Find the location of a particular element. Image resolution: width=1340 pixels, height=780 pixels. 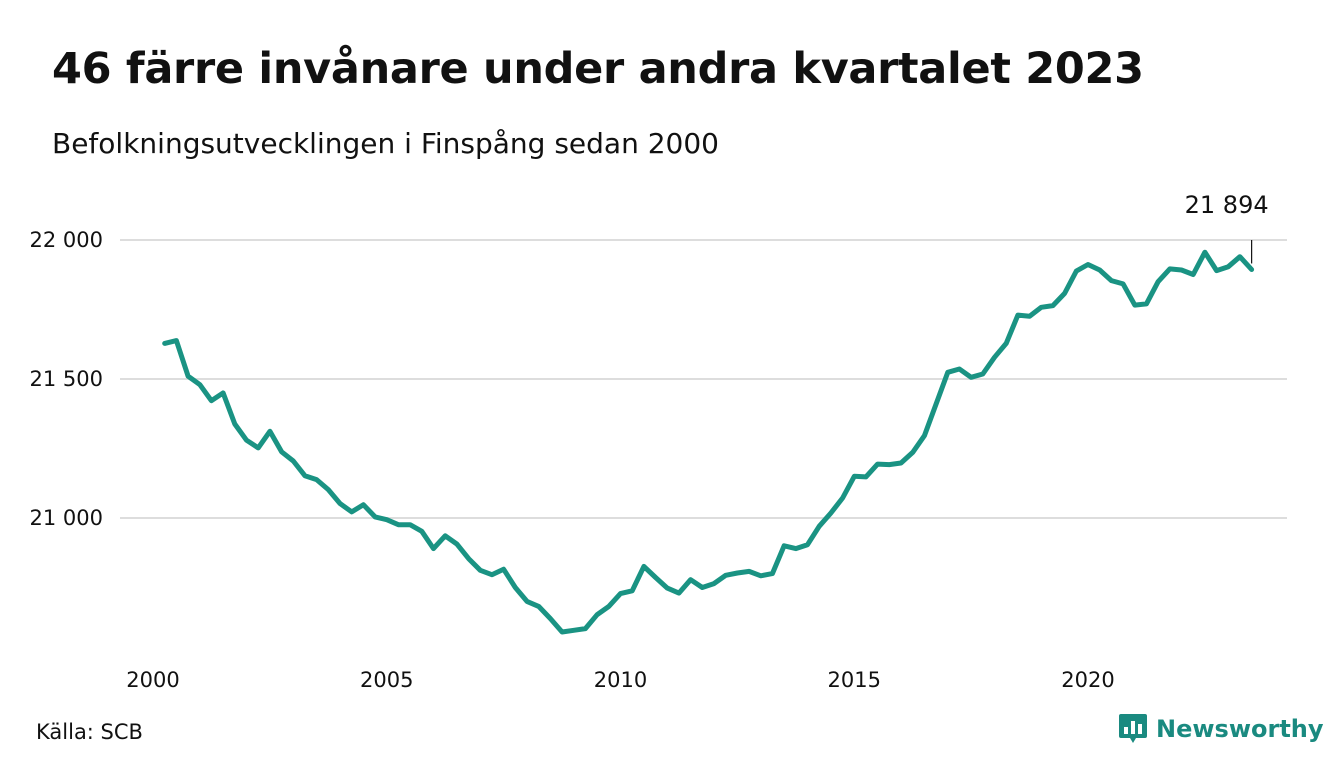

source-note: Källa: SCB is located at coordinates (89, 732).